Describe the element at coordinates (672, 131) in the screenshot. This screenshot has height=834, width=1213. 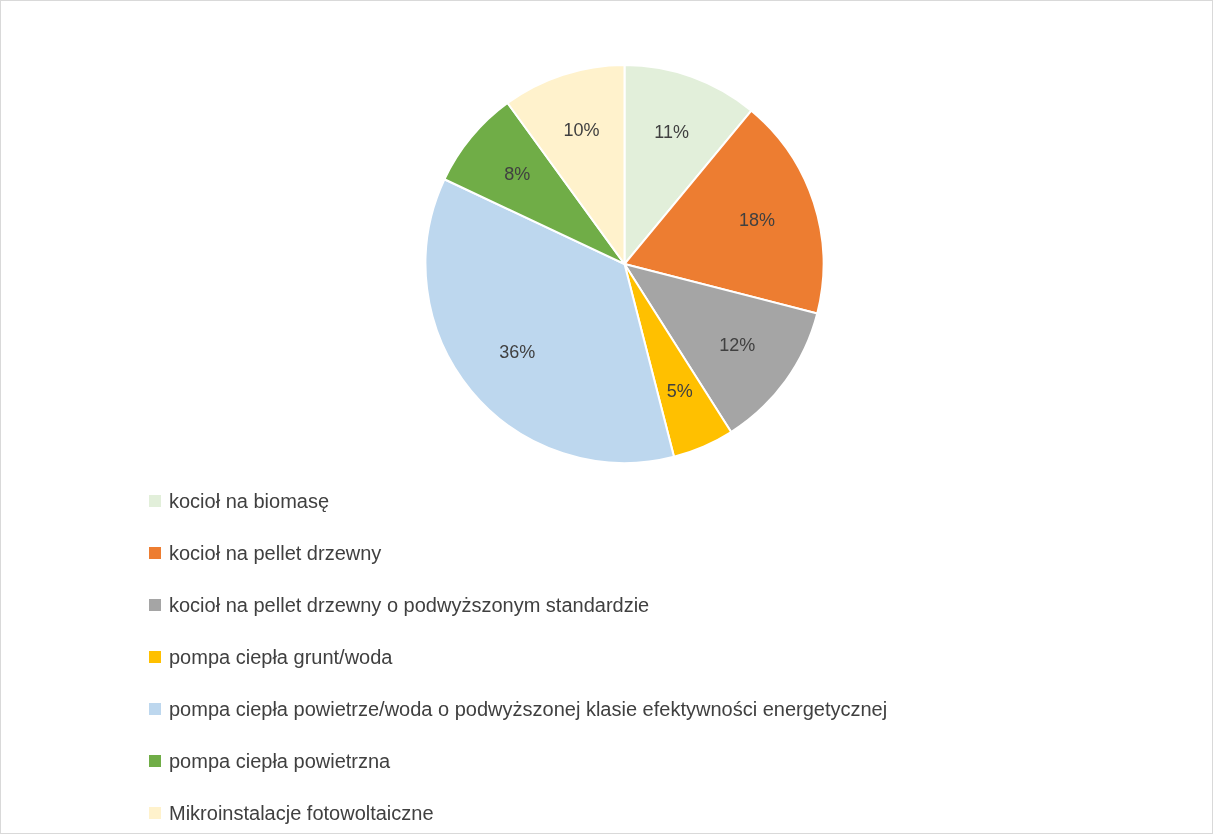
I see `data-label: 11%` at that location.